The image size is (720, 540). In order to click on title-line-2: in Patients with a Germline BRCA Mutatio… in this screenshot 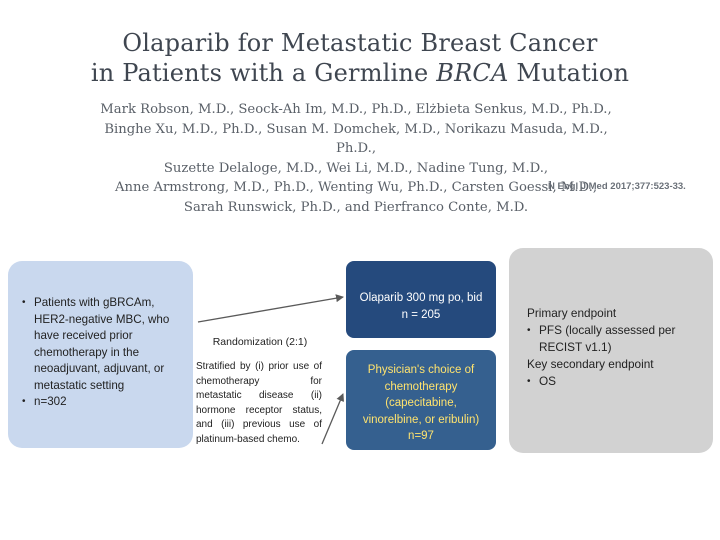, I will do `click(360, 73)`.